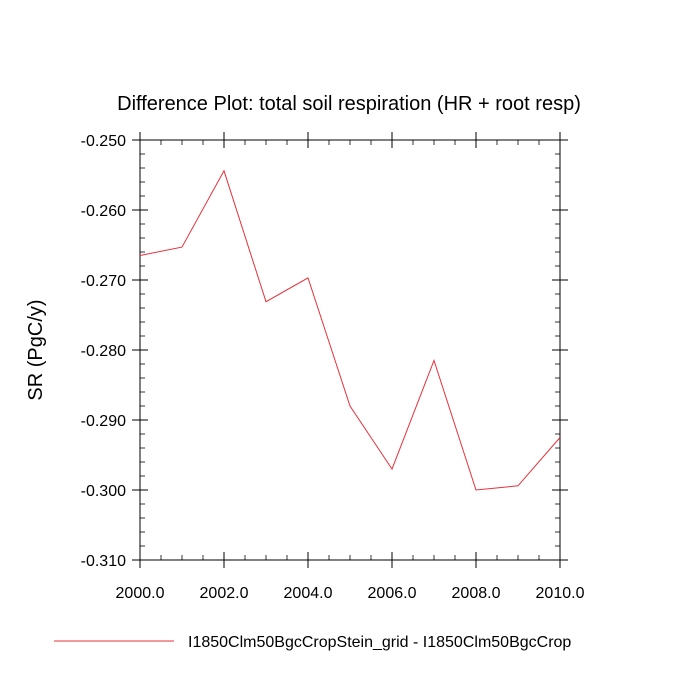 The height and width of the screenshot is (700, 700). Describe the element at coordinates (308, 593) in the screenshot. I see `x-tick-label: 2004.0` at that location.